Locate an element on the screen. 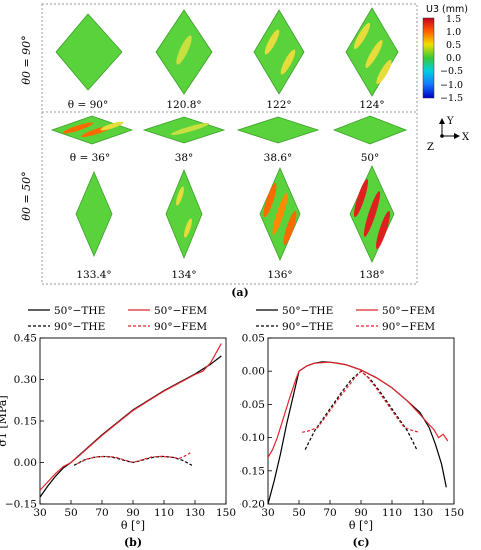 The height and width of the screenshot is (550, 481). colorbar-tick: 1.0 is located at coordinates (453, 32).